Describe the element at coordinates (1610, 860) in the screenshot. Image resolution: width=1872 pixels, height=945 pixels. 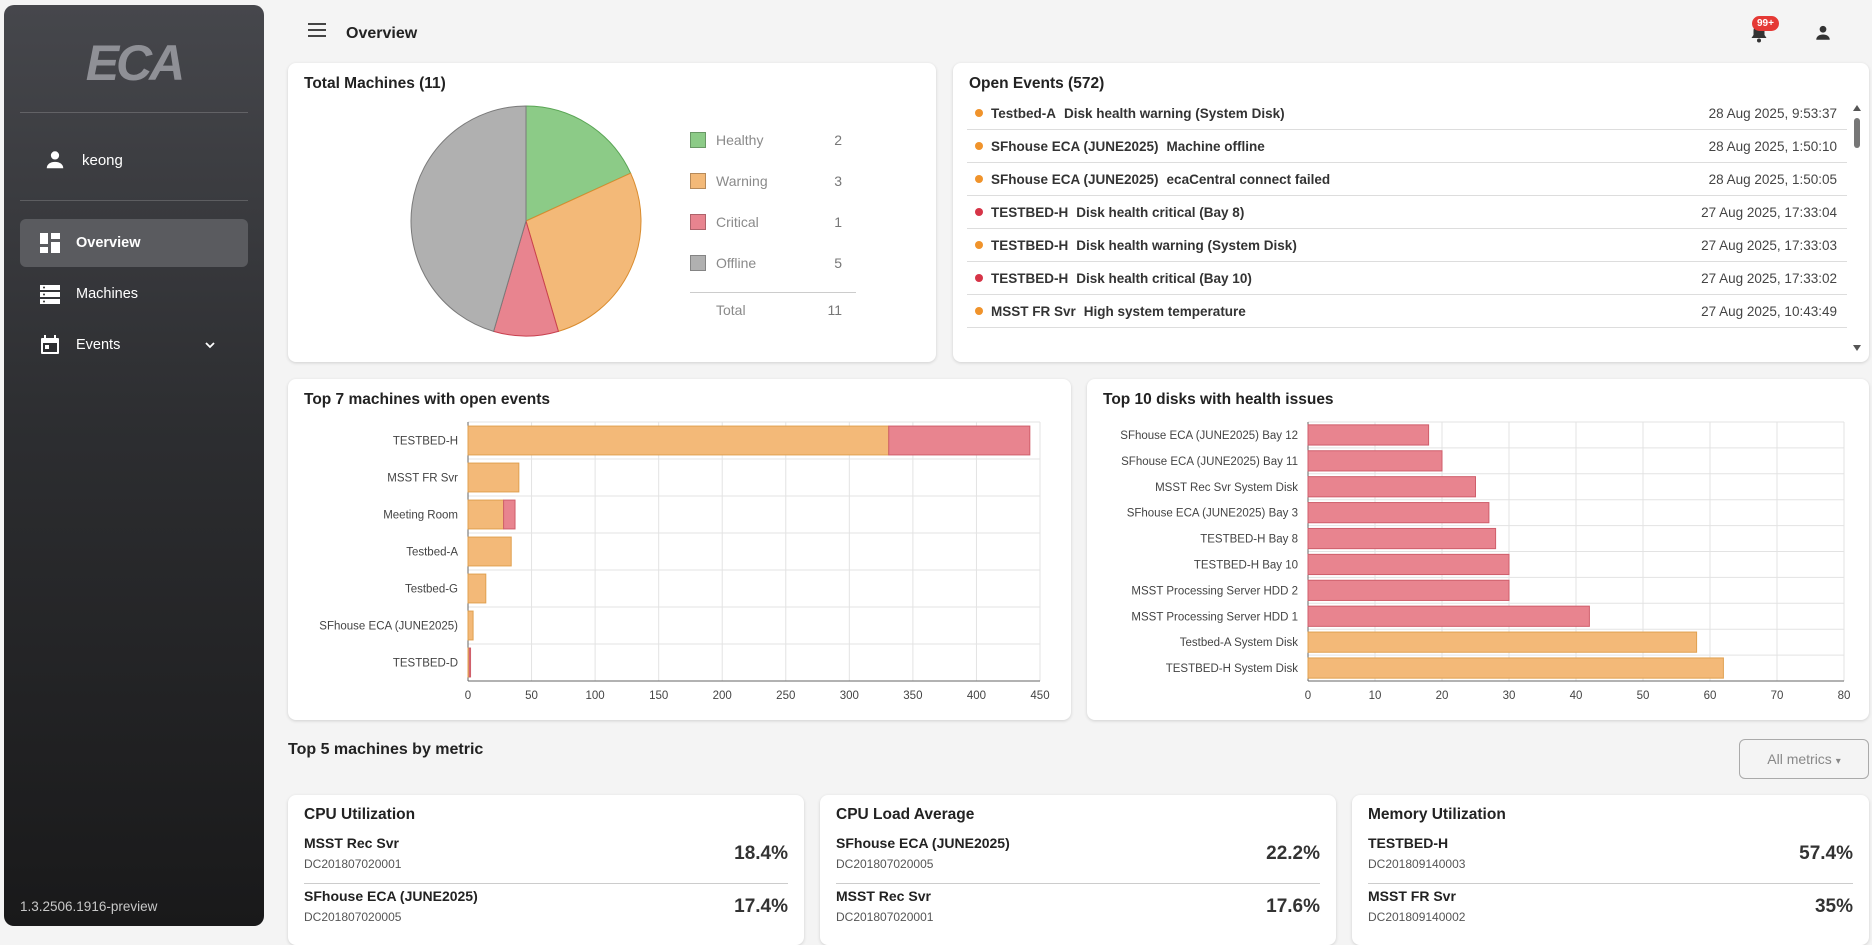
I see `metric-row: TESTBED-H DC201809140003 57.4%` at that location.